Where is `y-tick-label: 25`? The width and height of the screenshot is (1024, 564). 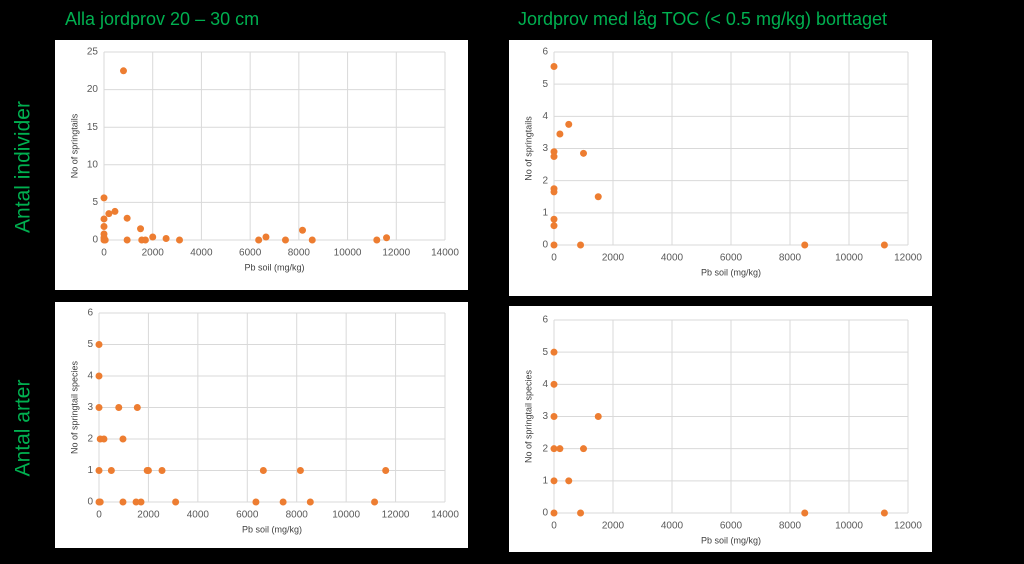 y-tick-label: 25 is located at coordinates (93, 52).